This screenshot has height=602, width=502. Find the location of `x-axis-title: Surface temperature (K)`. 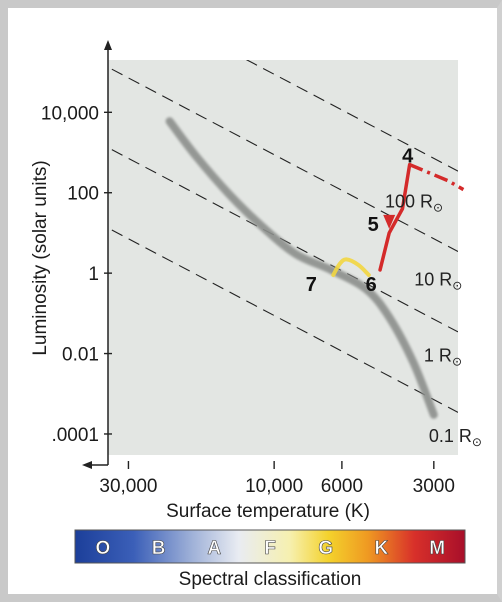

x-axis-title: Surface temperature (K) is located at coordinates (268, 511).